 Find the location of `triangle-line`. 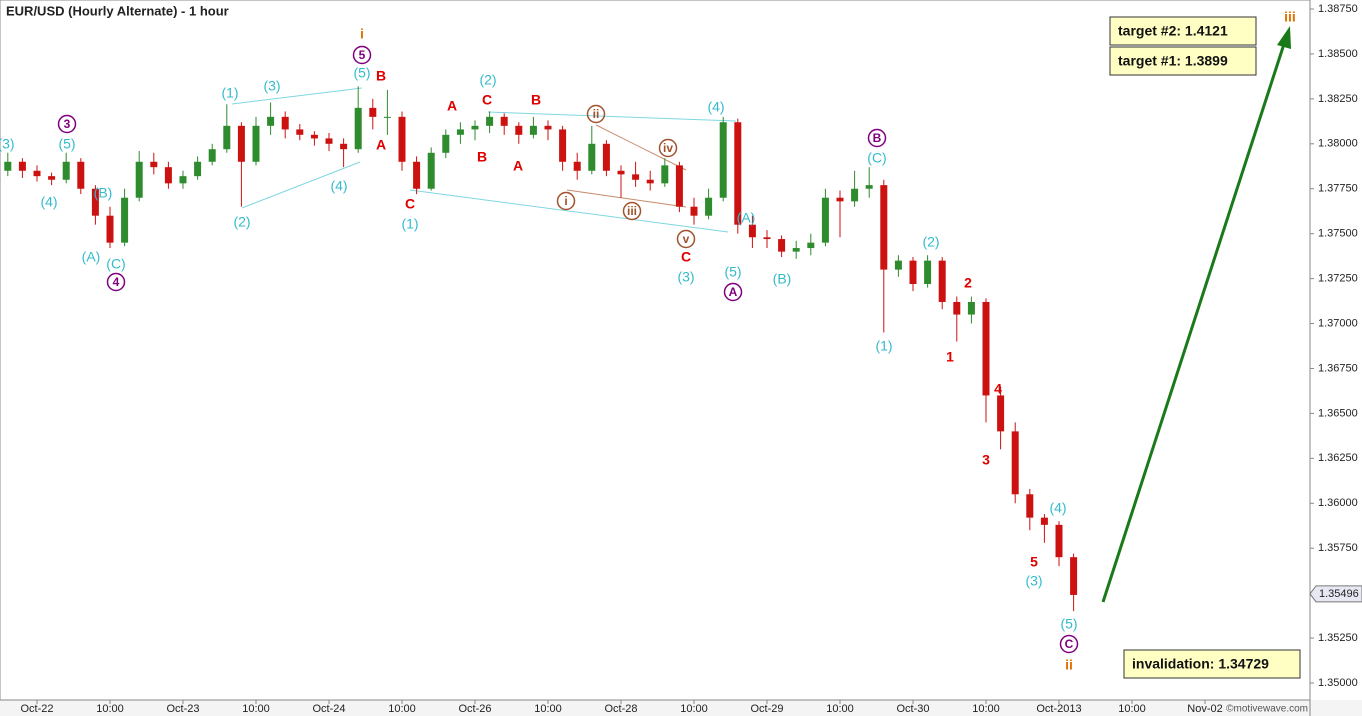

triangle-line is located at coordinates (626, 198).